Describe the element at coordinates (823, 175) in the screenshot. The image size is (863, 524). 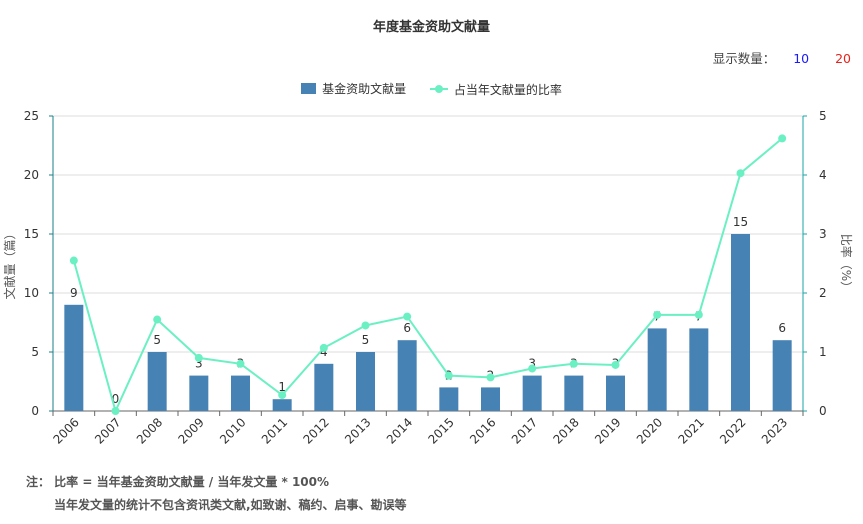
I see `y-tick-label-right: 4` at that location.